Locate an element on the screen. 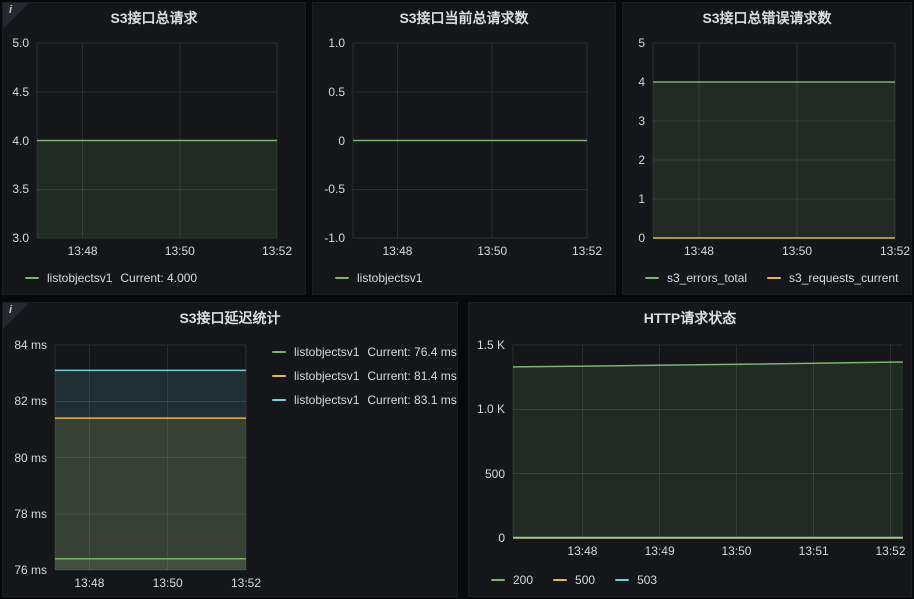  chart-s3-total-requests: 5.0 4.5 4.0 3.5 3.0 13:48 13:50 13:52 is located at coordinates (154, 146).